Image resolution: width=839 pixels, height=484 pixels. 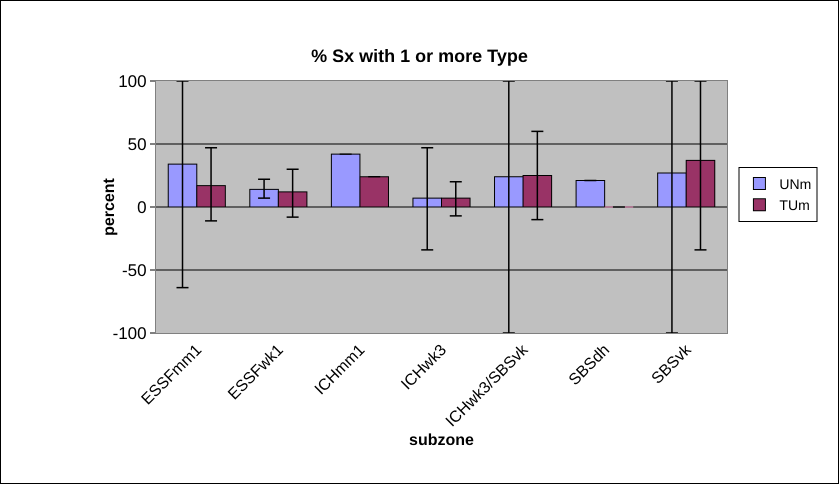 What do you see at coordinates (129, 333) in the screenshot?
I see `y-tick-label: -100` at bounding box center [129, 333].